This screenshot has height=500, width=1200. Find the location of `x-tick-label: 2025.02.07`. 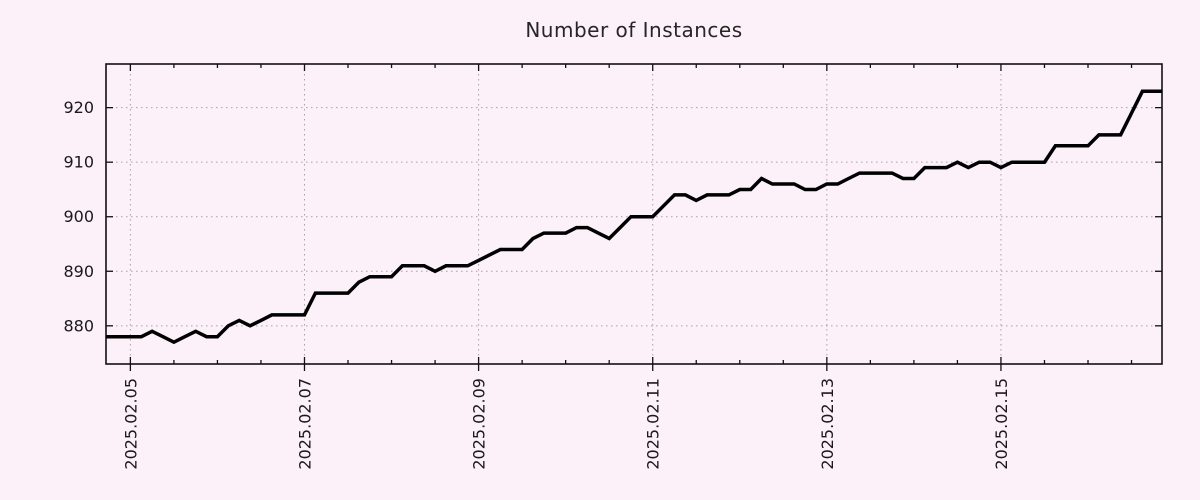

x-tick-label: 2025.02.07 is located at coordinates (304, 424).